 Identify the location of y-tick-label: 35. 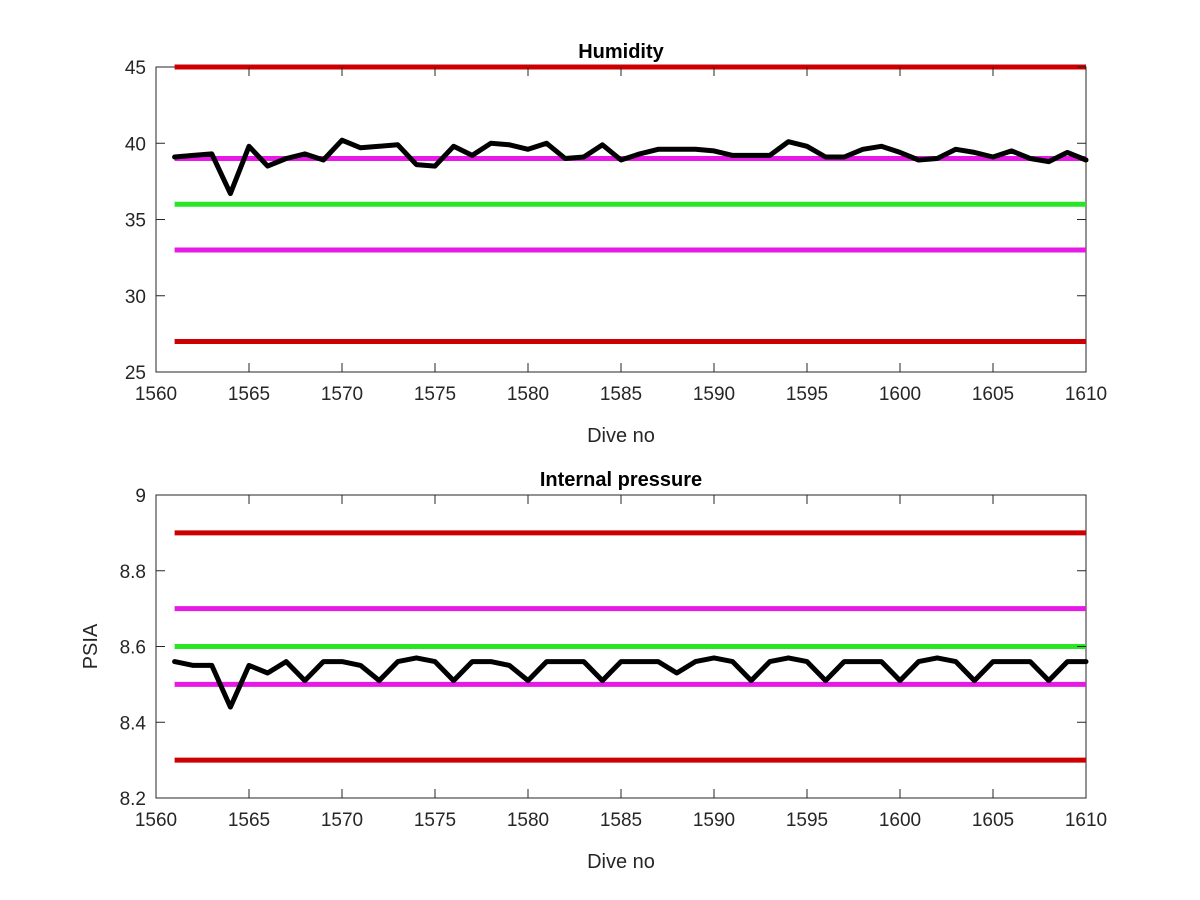
(135, 221).